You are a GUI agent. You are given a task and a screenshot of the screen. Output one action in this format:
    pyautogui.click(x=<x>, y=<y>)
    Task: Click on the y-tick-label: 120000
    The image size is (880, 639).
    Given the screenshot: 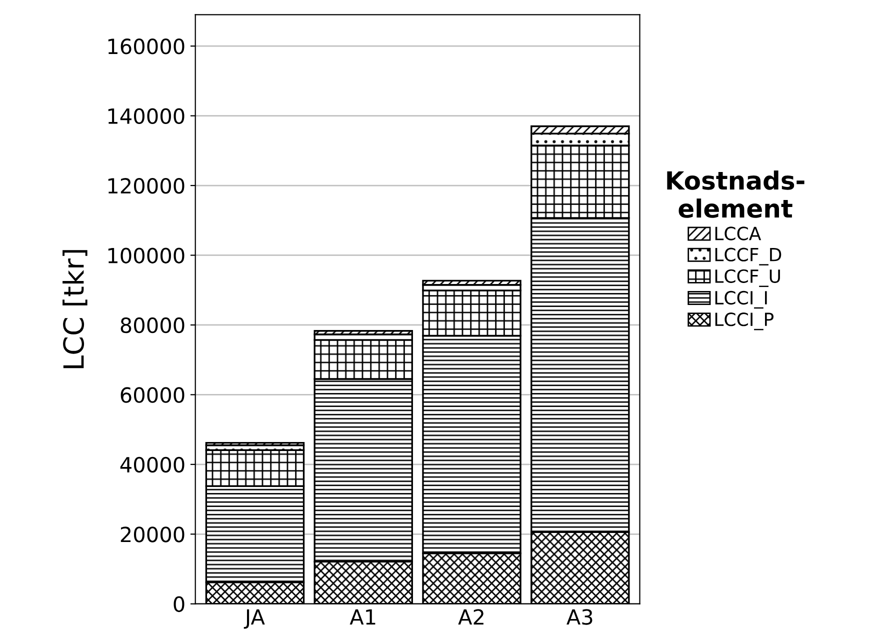 What is the action you would take?
    pyautogui.click(x=146, y=186)
    